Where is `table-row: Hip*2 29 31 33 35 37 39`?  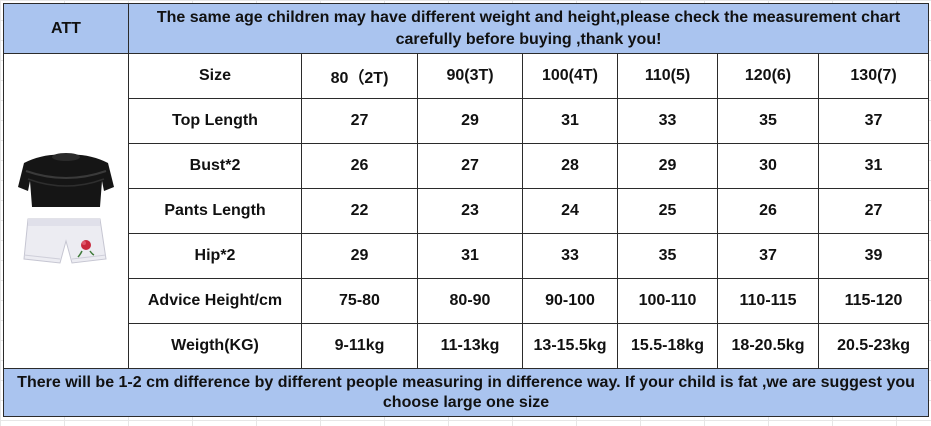 table-row: Hip*2 29 31 33 35 37 39 is located at coordinates (467, 256).